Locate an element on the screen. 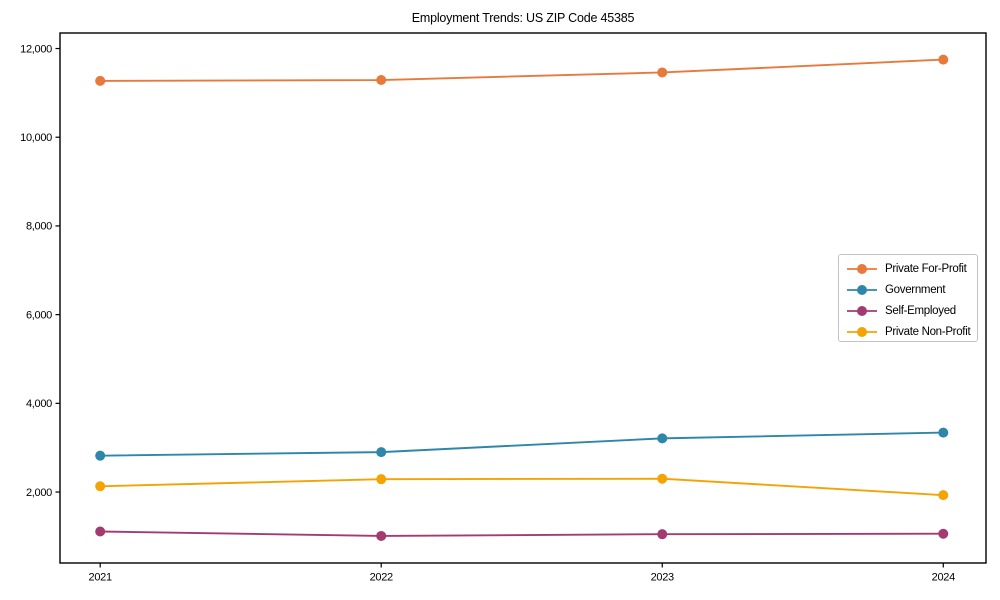 The height and width of the screenshot is (600, 1000). svg-text: 8,000 is located at coordinates (39, 227).